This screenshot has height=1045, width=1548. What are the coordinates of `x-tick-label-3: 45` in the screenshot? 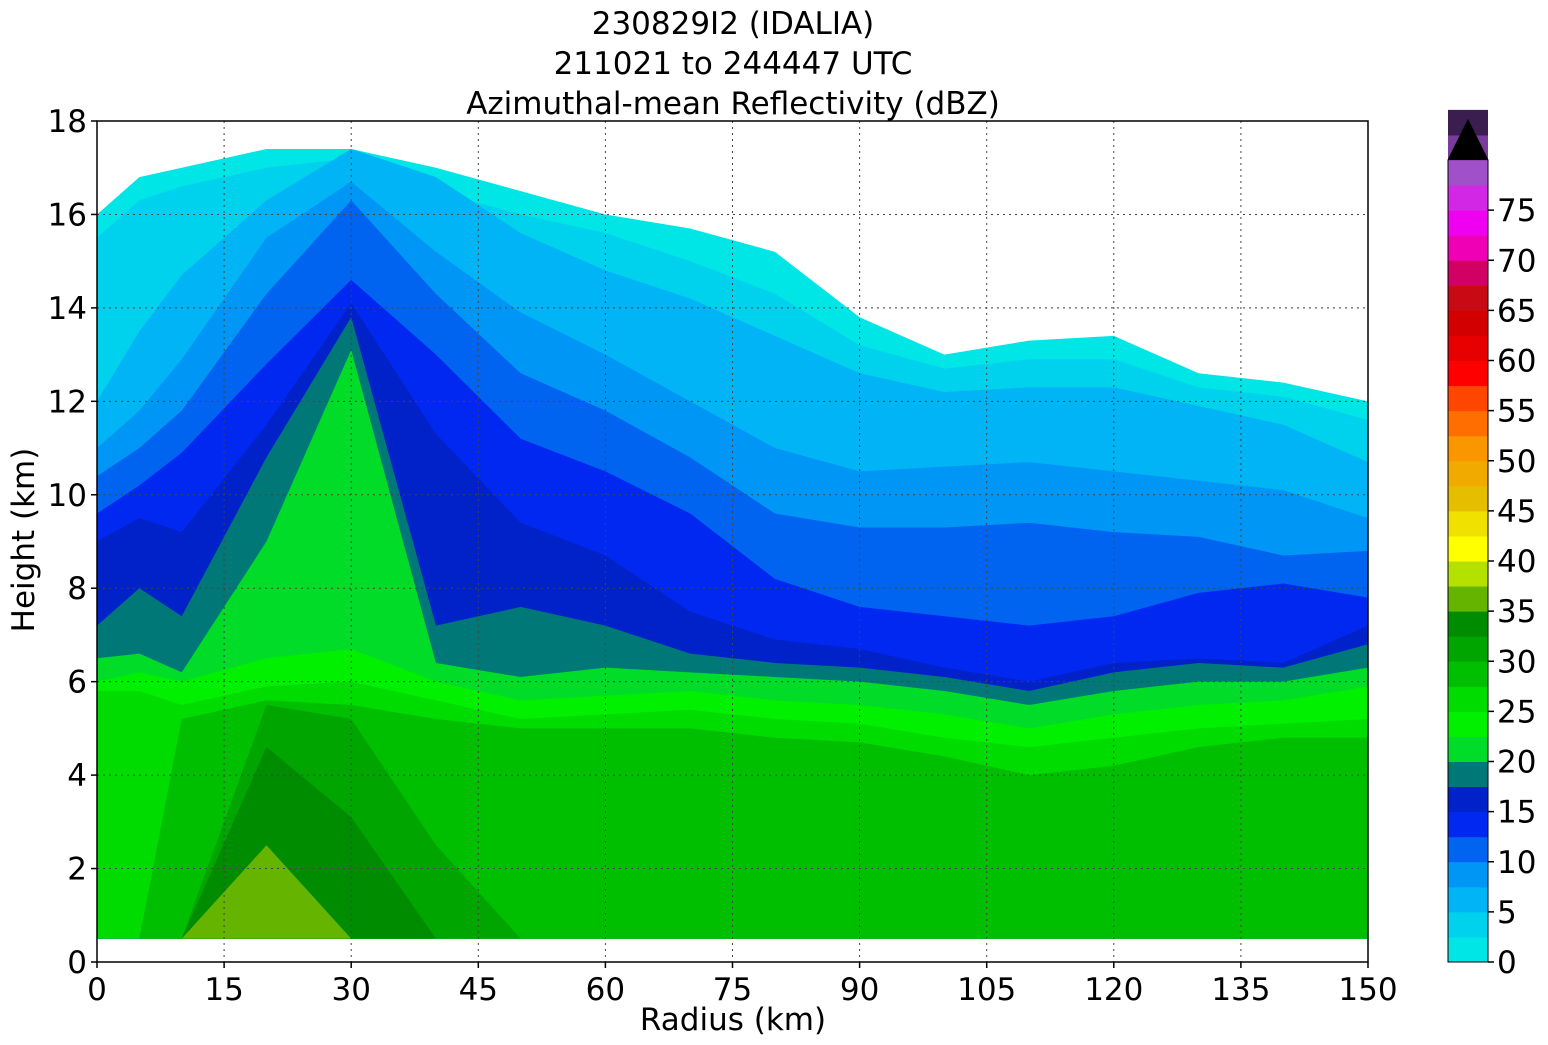 It's located at (478, 990).